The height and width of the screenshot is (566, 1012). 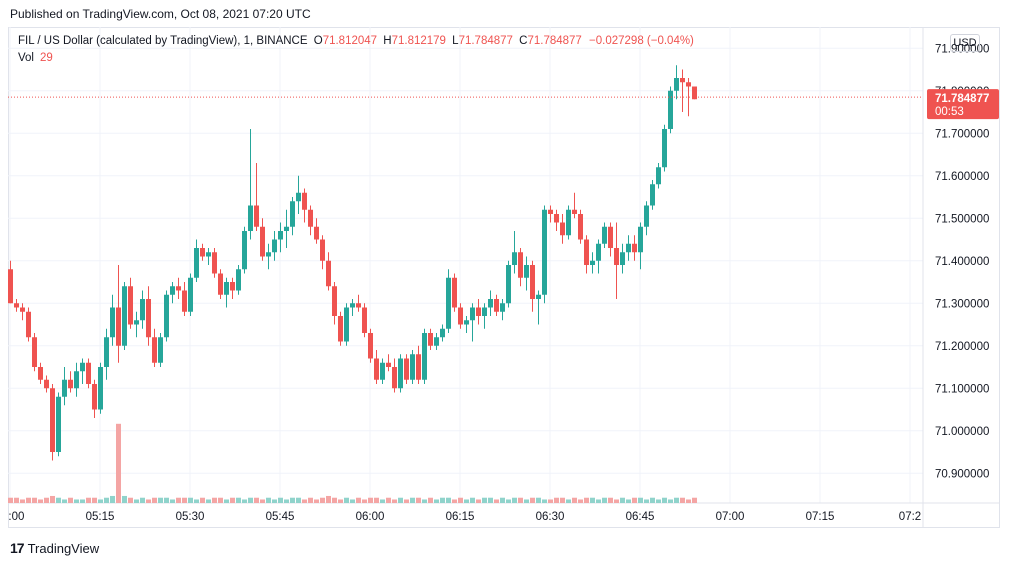 I want to click on x-tick-label: 05:30, so click(x=190, y=517).